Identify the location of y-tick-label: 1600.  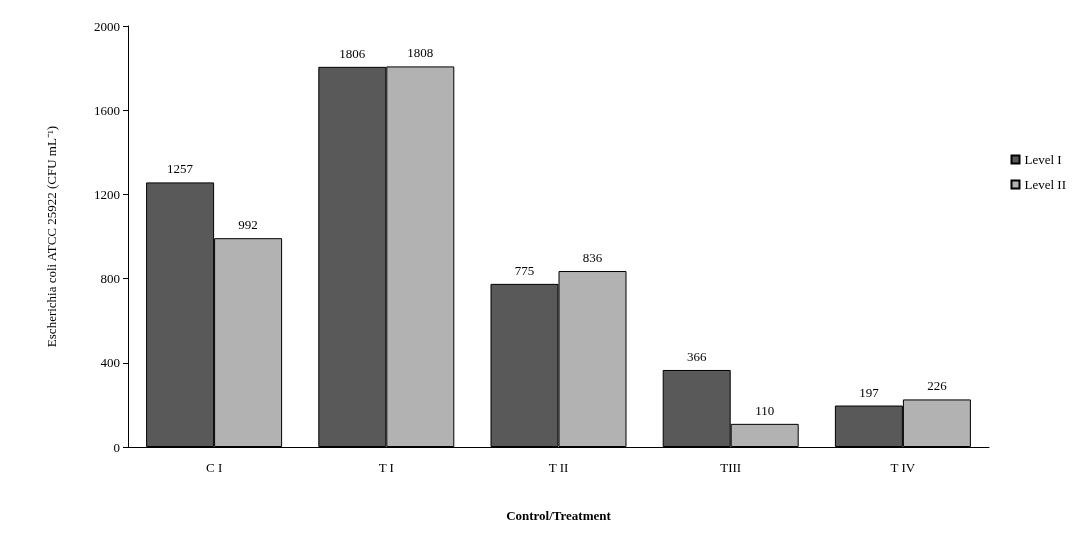
(107, 110).